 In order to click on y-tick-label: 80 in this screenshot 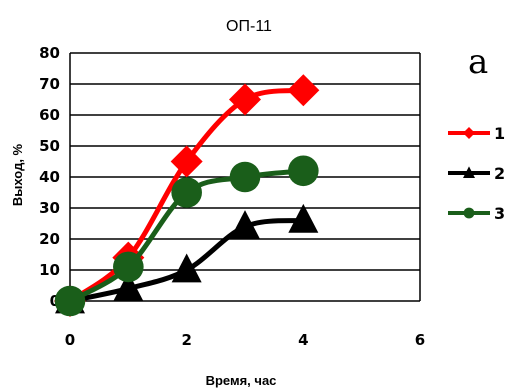, I will do `click(49, 53)`.